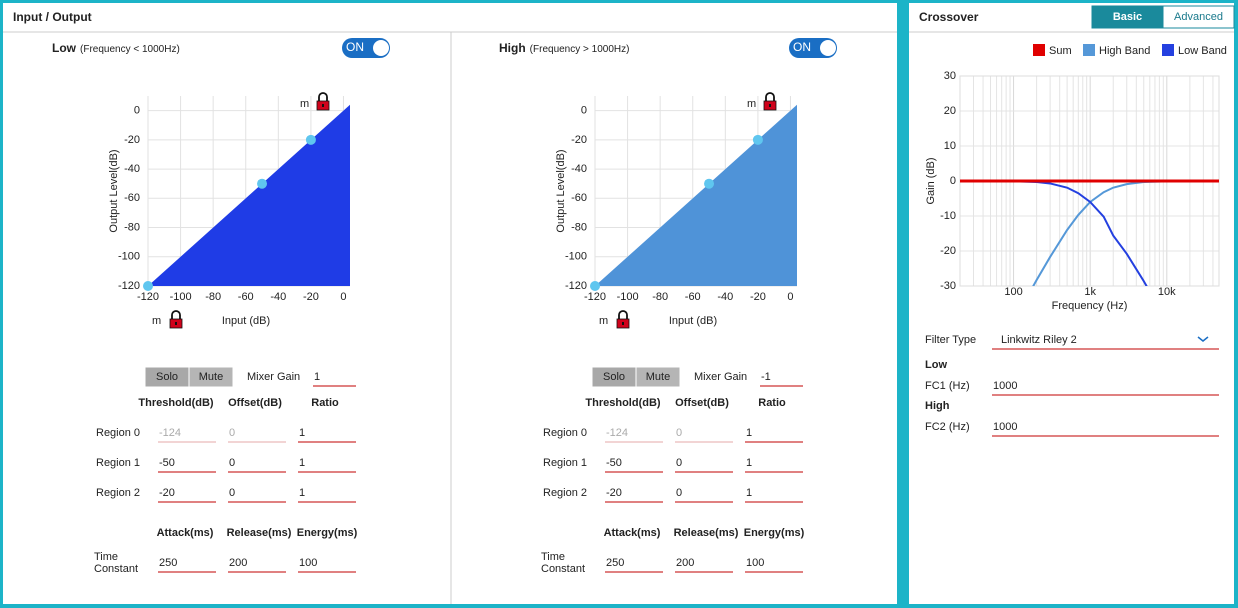  I want to click on band-note: (Frequency < 1000Hz), so click(130, 49).